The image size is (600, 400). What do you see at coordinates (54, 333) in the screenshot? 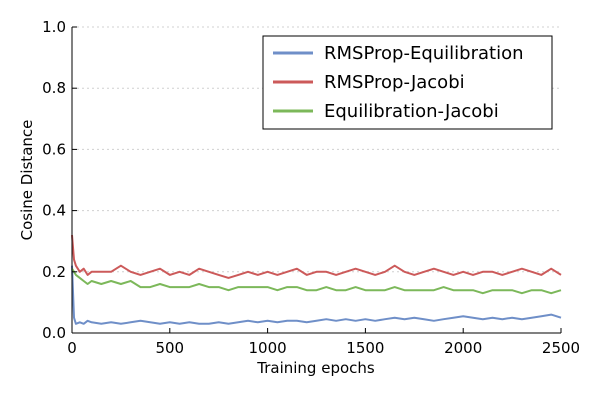
I see `y-tick-label: 0.0` at bounding box center [54, 333].